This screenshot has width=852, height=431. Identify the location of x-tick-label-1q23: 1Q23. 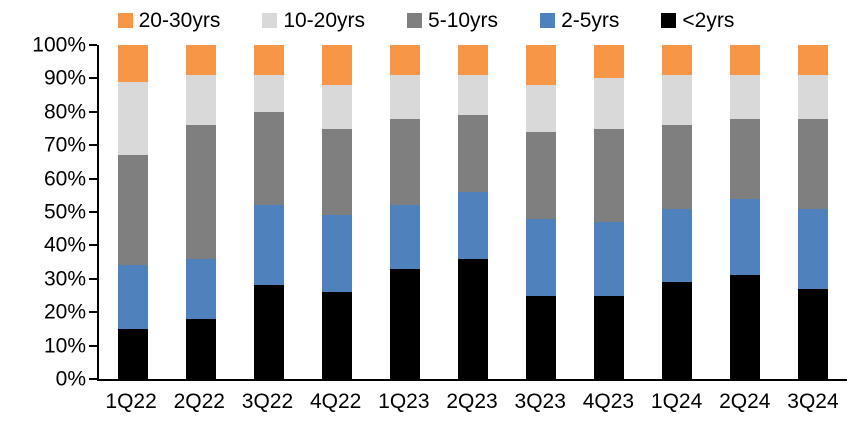
(404, 401).